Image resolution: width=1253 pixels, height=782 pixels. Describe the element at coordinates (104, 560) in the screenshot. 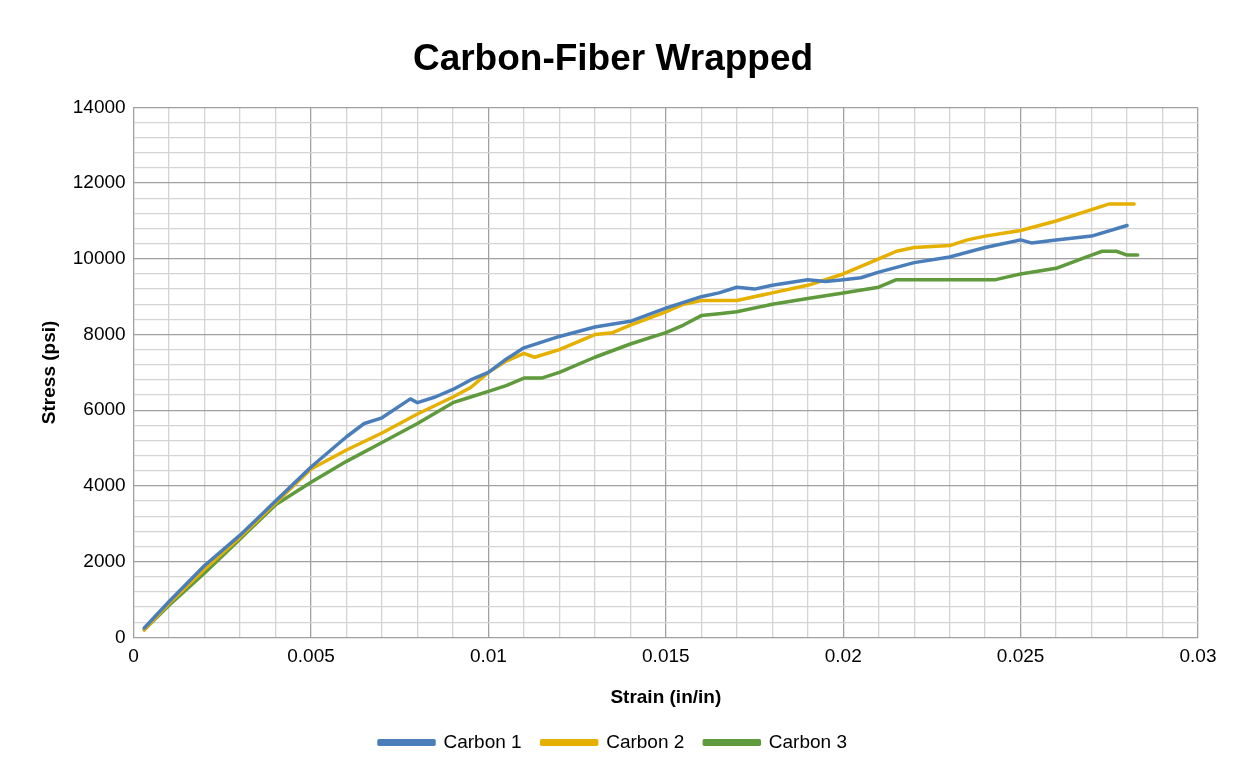

I see `y-tick-label: 2000` at that location.